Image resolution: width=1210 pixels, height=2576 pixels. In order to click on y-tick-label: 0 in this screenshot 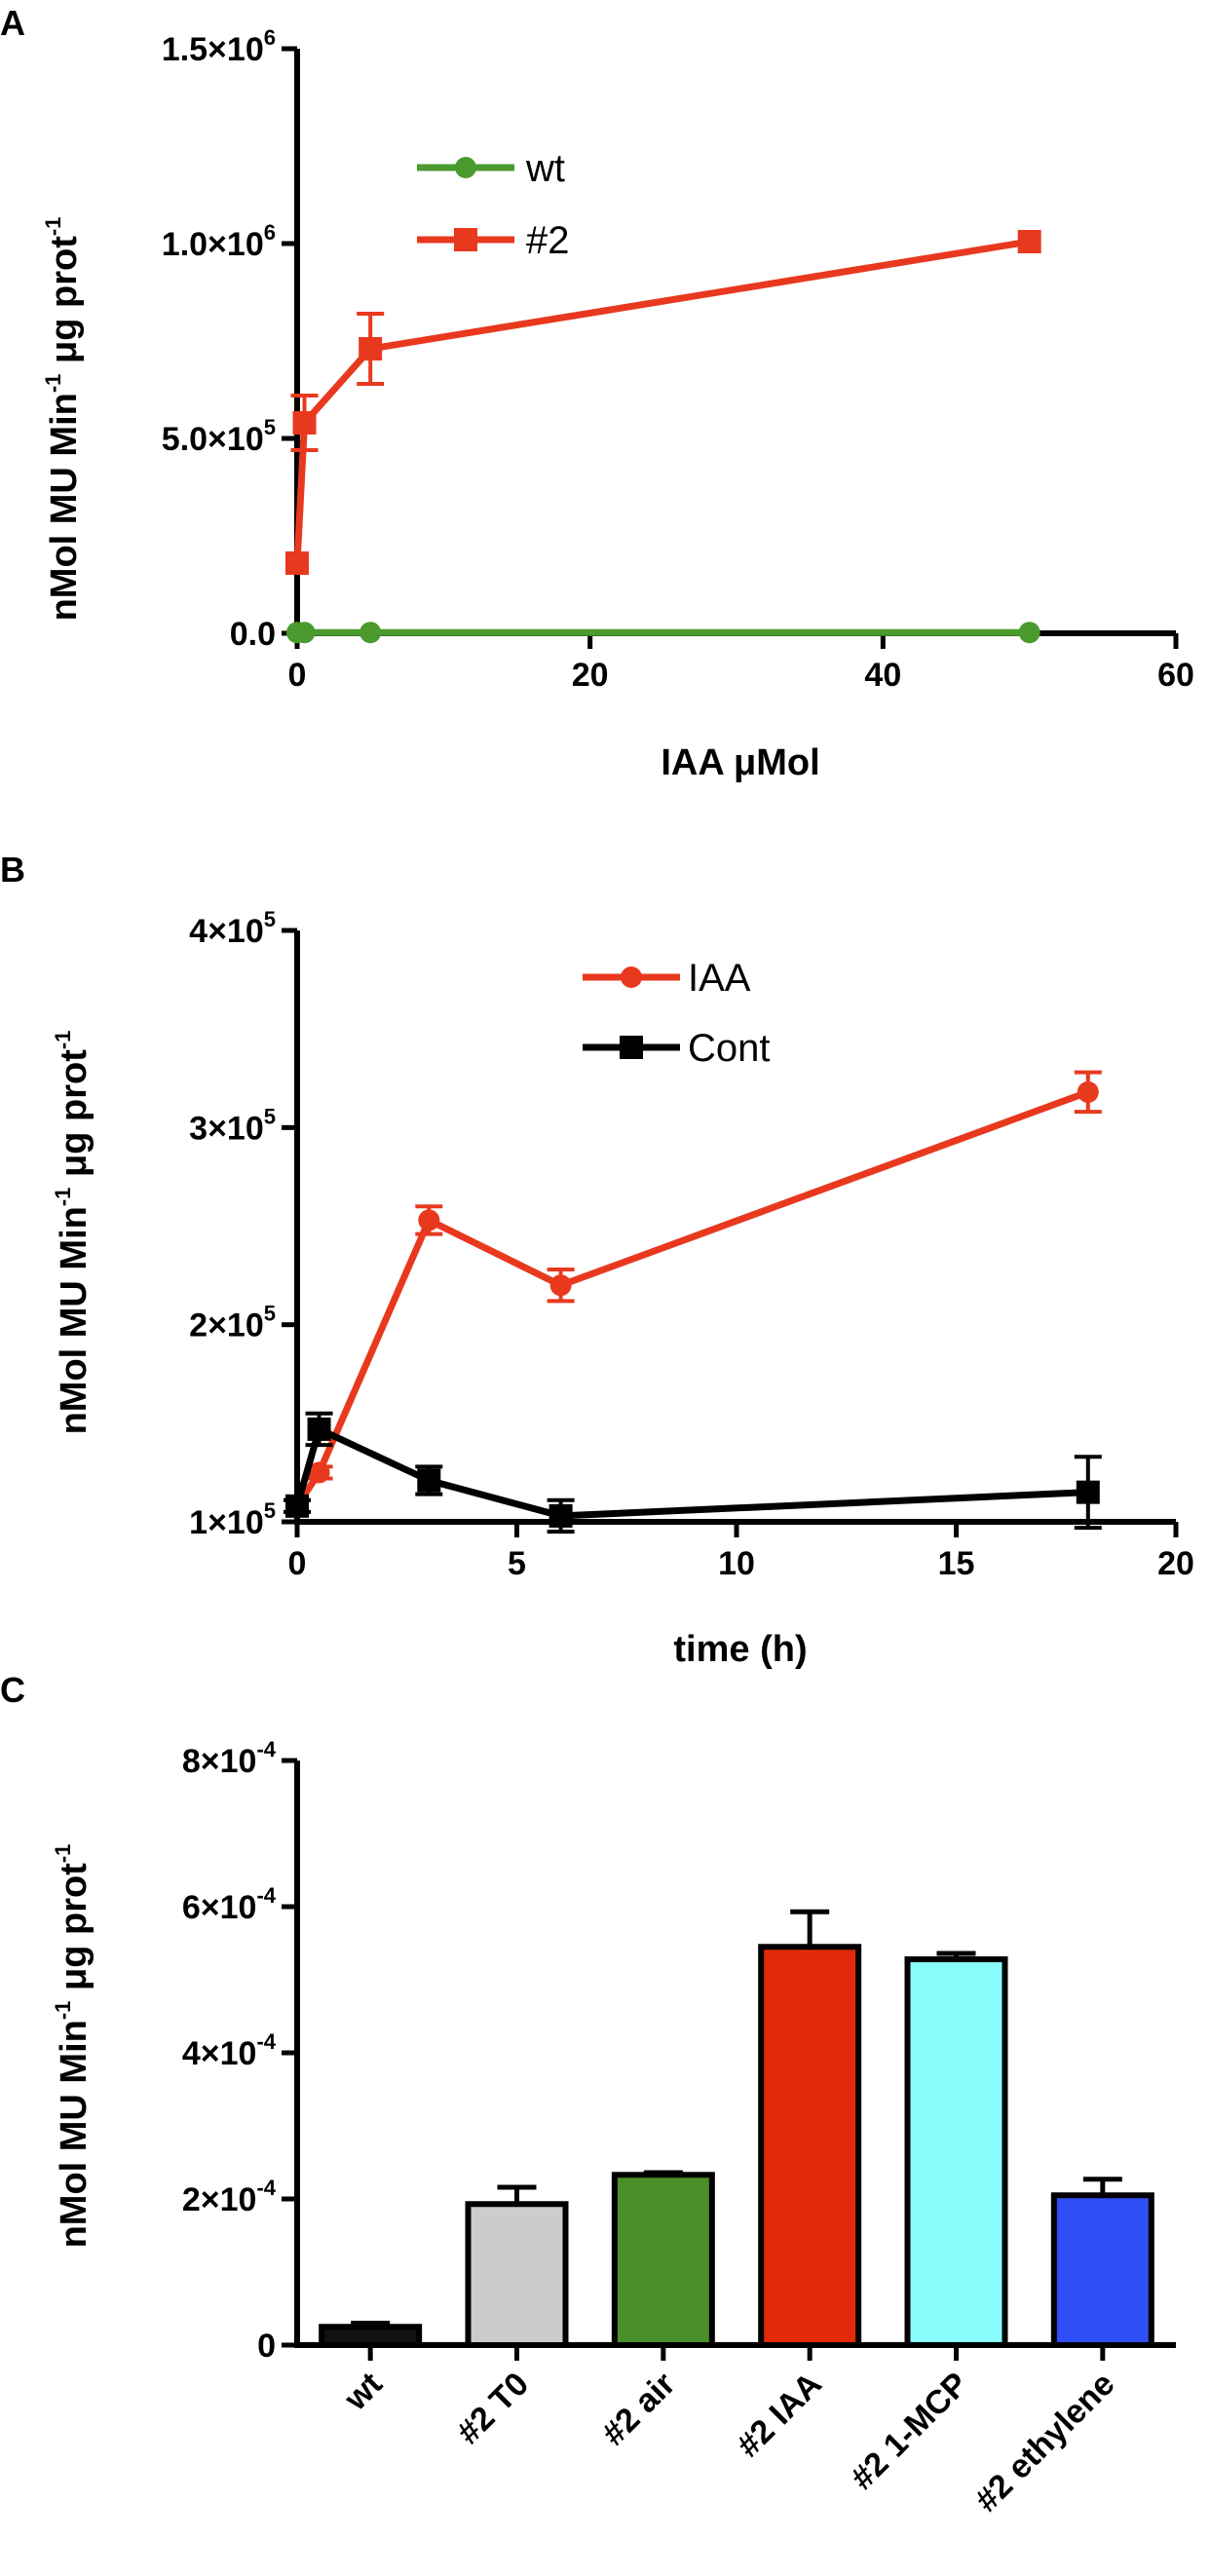, I will do `click(266, 2346)`.